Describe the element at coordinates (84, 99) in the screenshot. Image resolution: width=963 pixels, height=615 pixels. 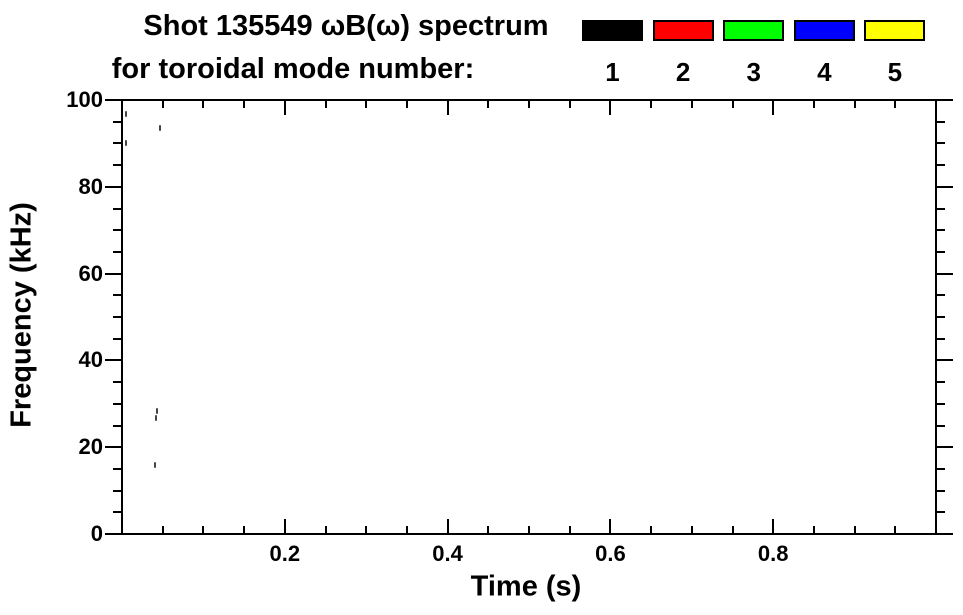
I see `y-tick-label: 100` at that location.